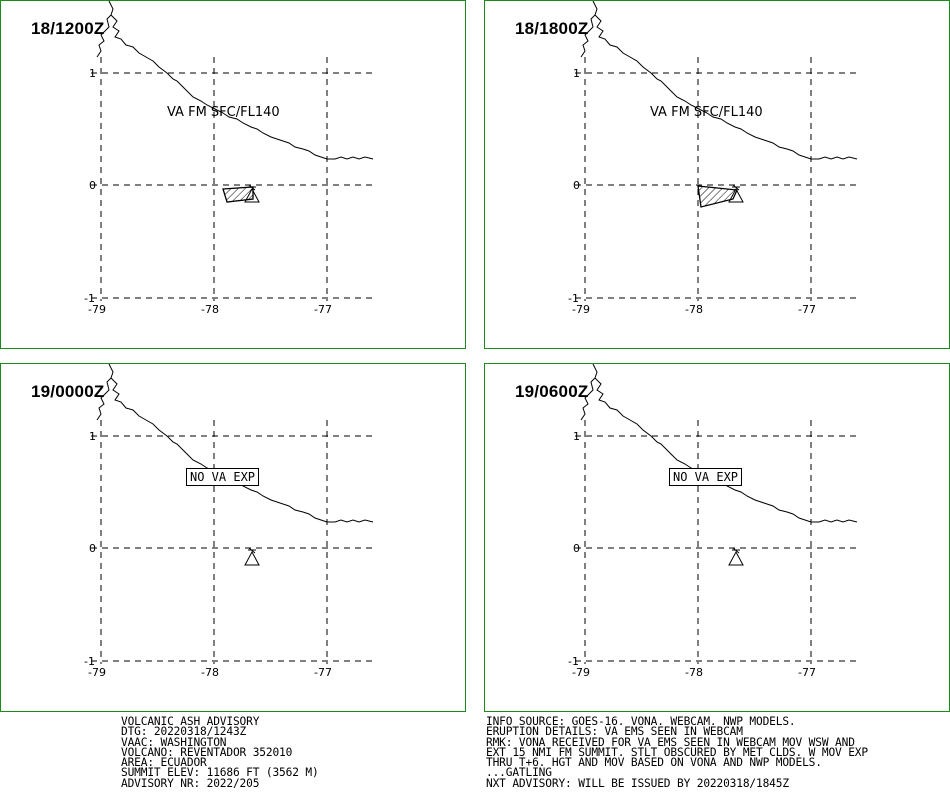  I want to click on advisory-header-line: VOLCANO: REVENTADOR 352010, so click(207, 752).